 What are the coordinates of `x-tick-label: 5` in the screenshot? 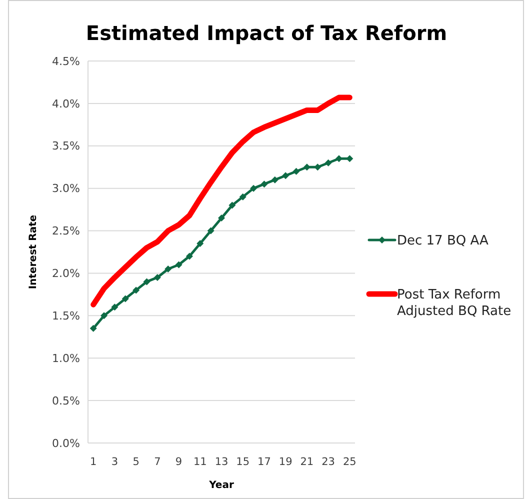 It's located at (136, 462).